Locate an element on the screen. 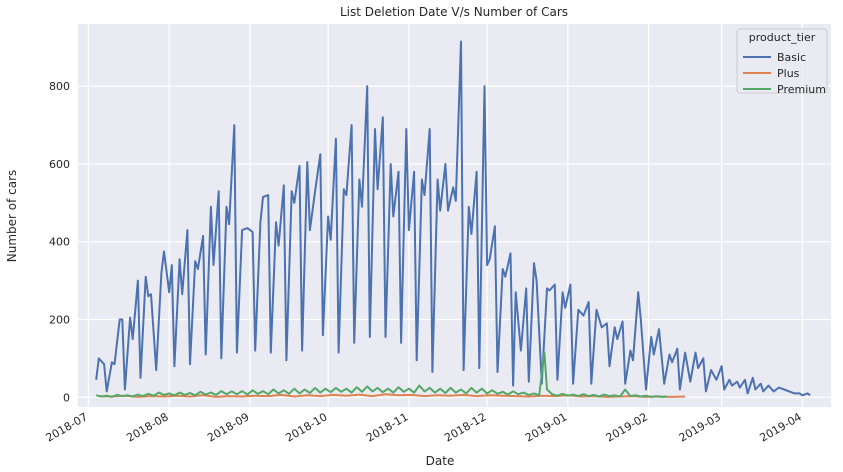  x-tick-label: 2018-09 is located at coordinates (228, 427).